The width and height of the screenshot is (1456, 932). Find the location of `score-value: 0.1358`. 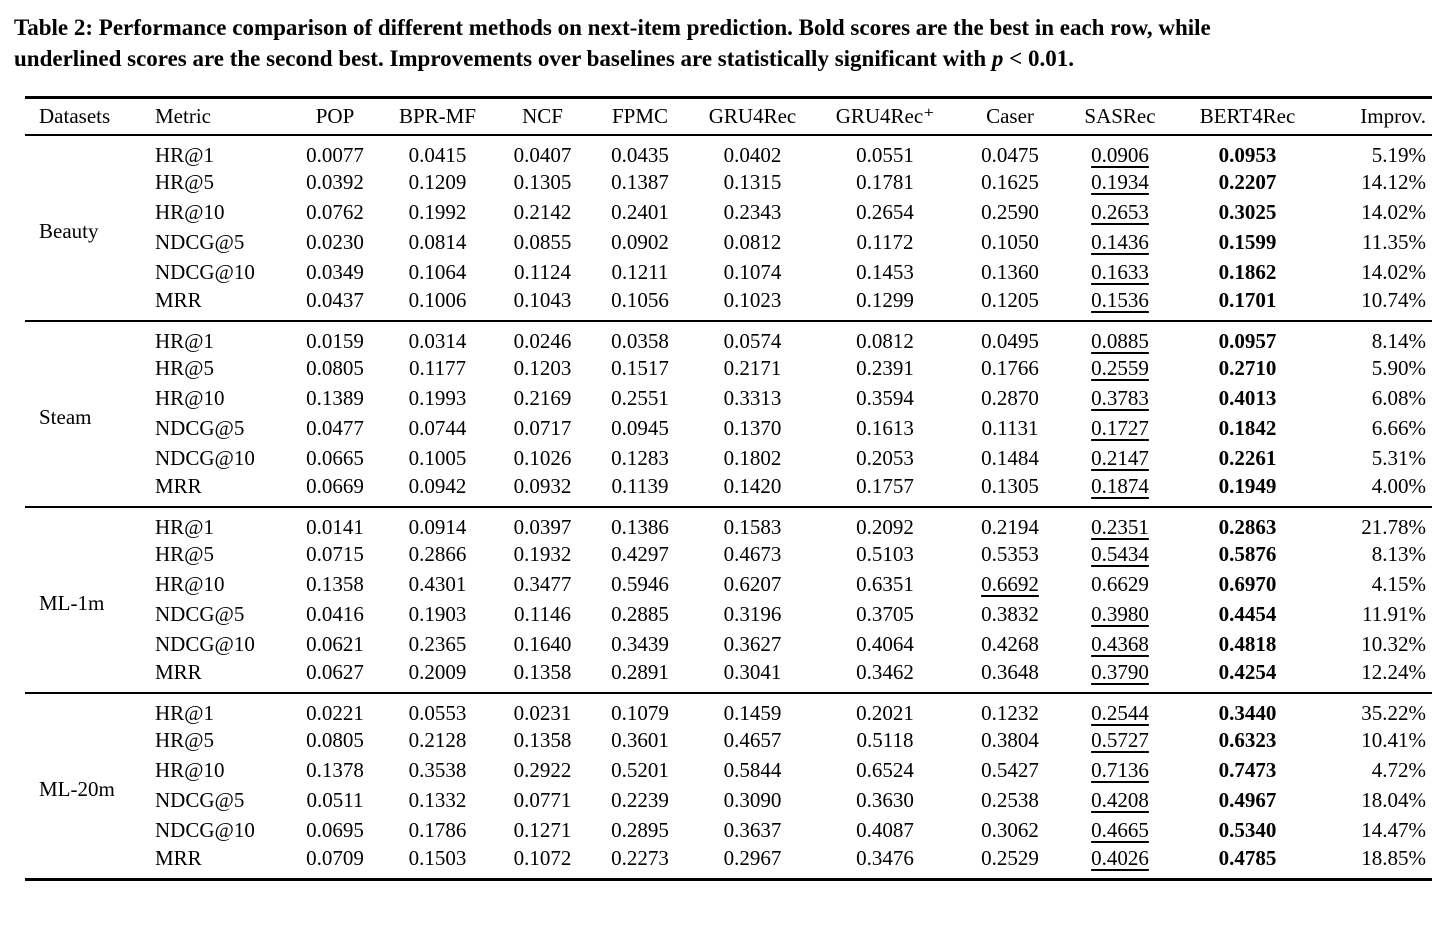

score-value: 0.1358 is located at coordinates (335, 584).